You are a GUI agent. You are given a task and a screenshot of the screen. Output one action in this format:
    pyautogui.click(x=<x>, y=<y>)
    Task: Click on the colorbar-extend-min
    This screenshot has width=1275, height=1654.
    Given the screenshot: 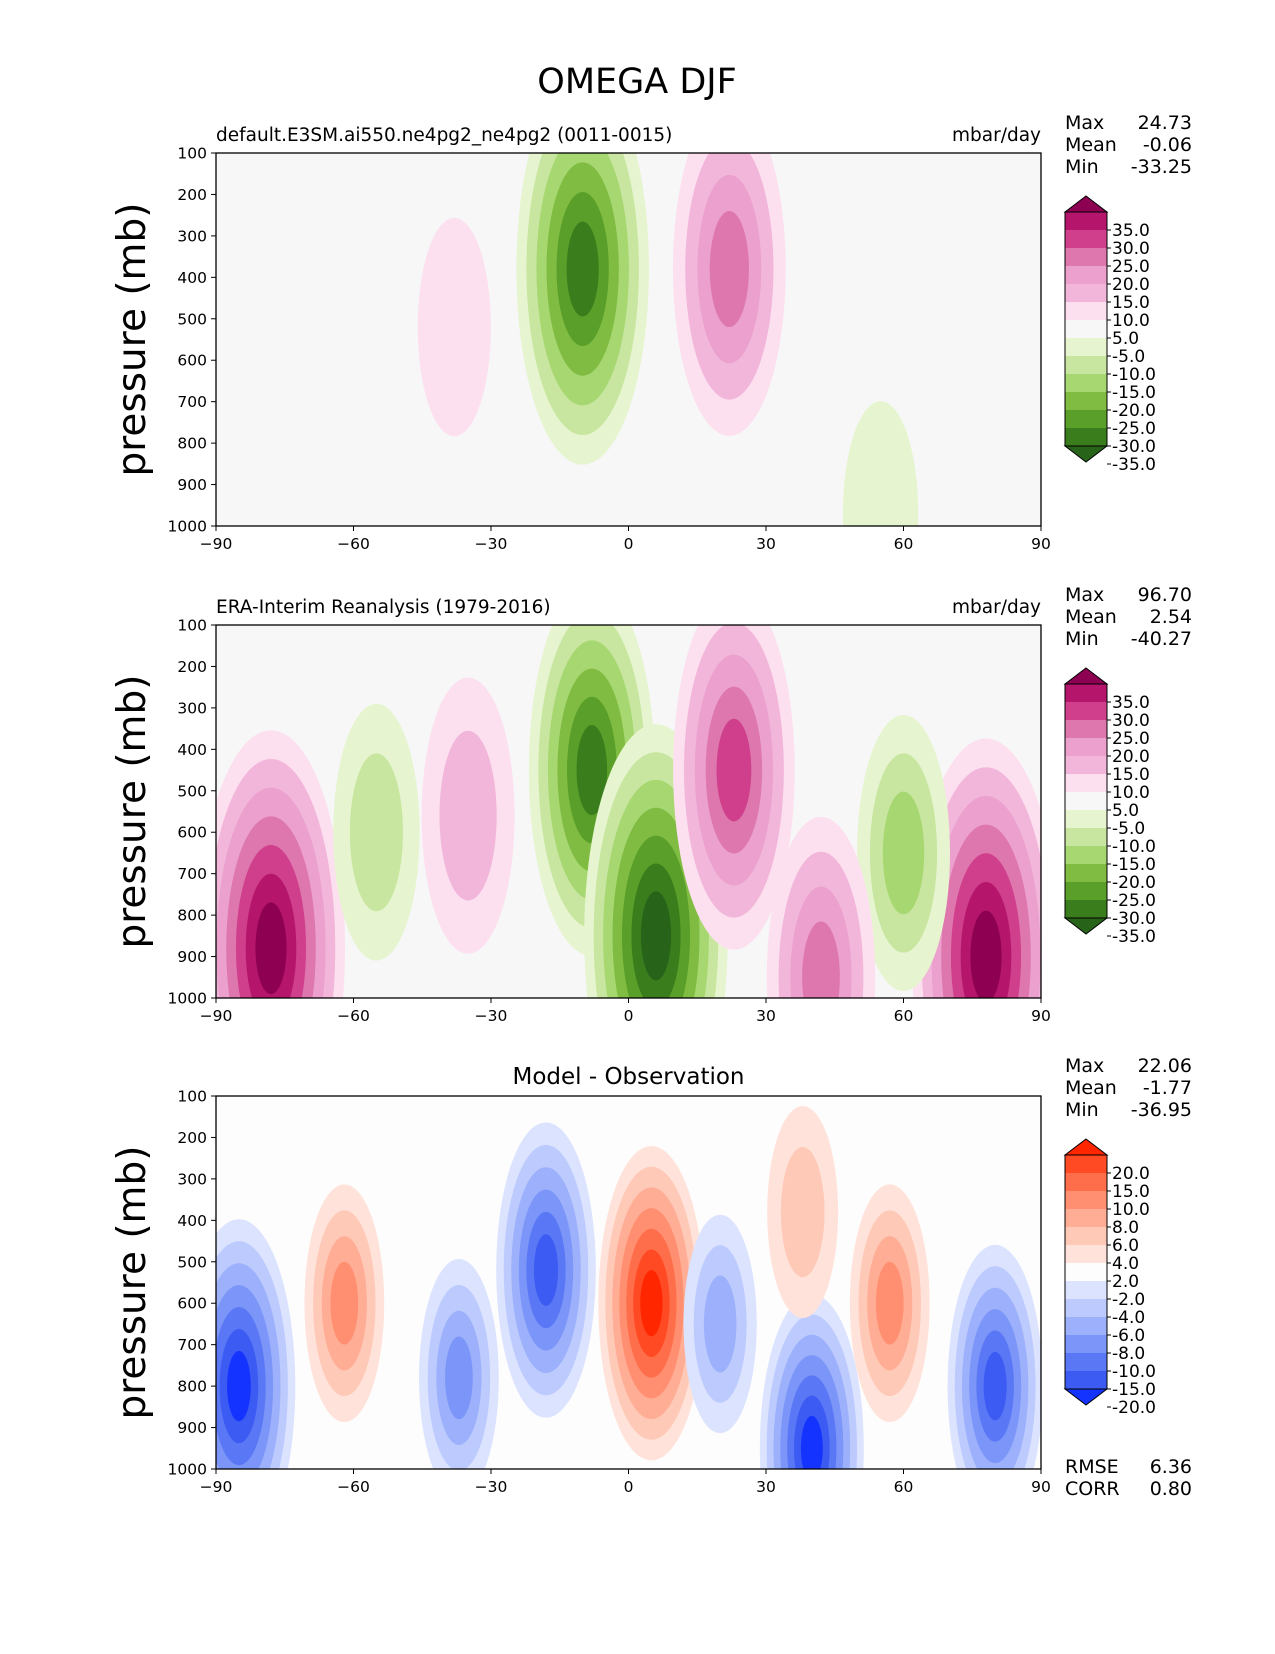 What is the action you would take?
    pyautogui.click(x=1086, y=1397)
    